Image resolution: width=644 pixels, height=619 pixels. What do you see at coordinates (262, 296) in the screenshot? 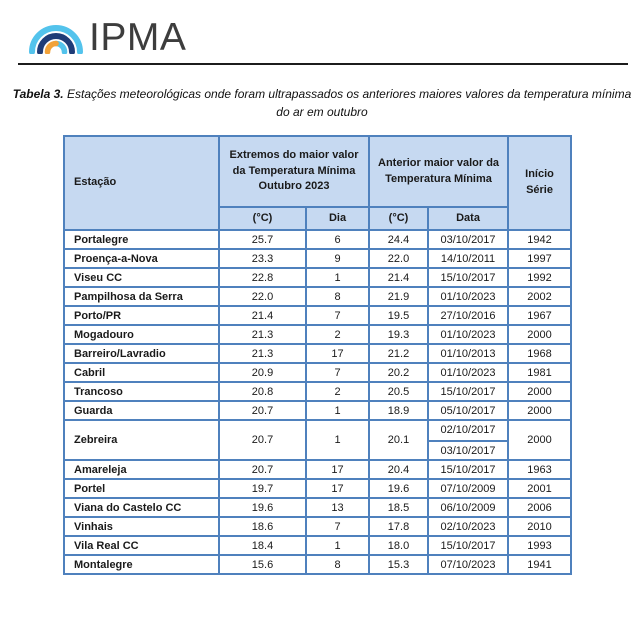
I see `temp-2023-cell: 22.0` at bounding box center [262, 296].